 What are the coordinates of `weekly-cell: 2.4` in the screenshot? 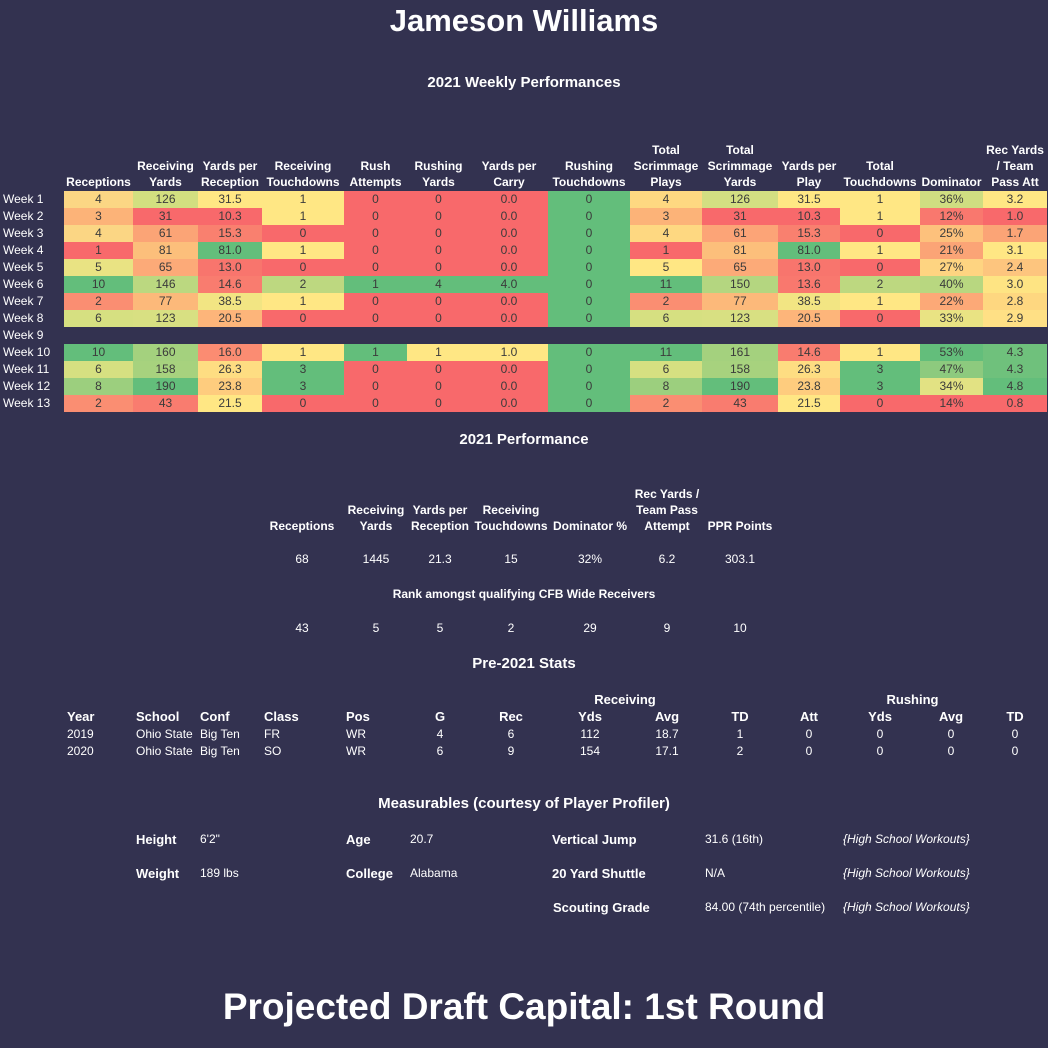 It's located at (1015, 267).